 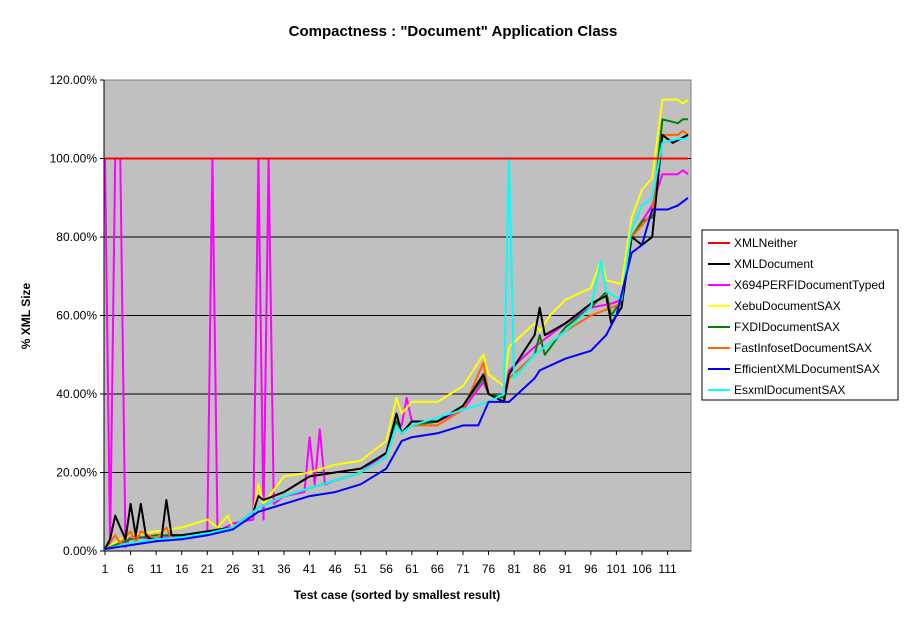 What do you see at coordinates (76, 394) in the screenshot?
I see `y-tick-label: 40.00%` at bounding box center [76, 394].